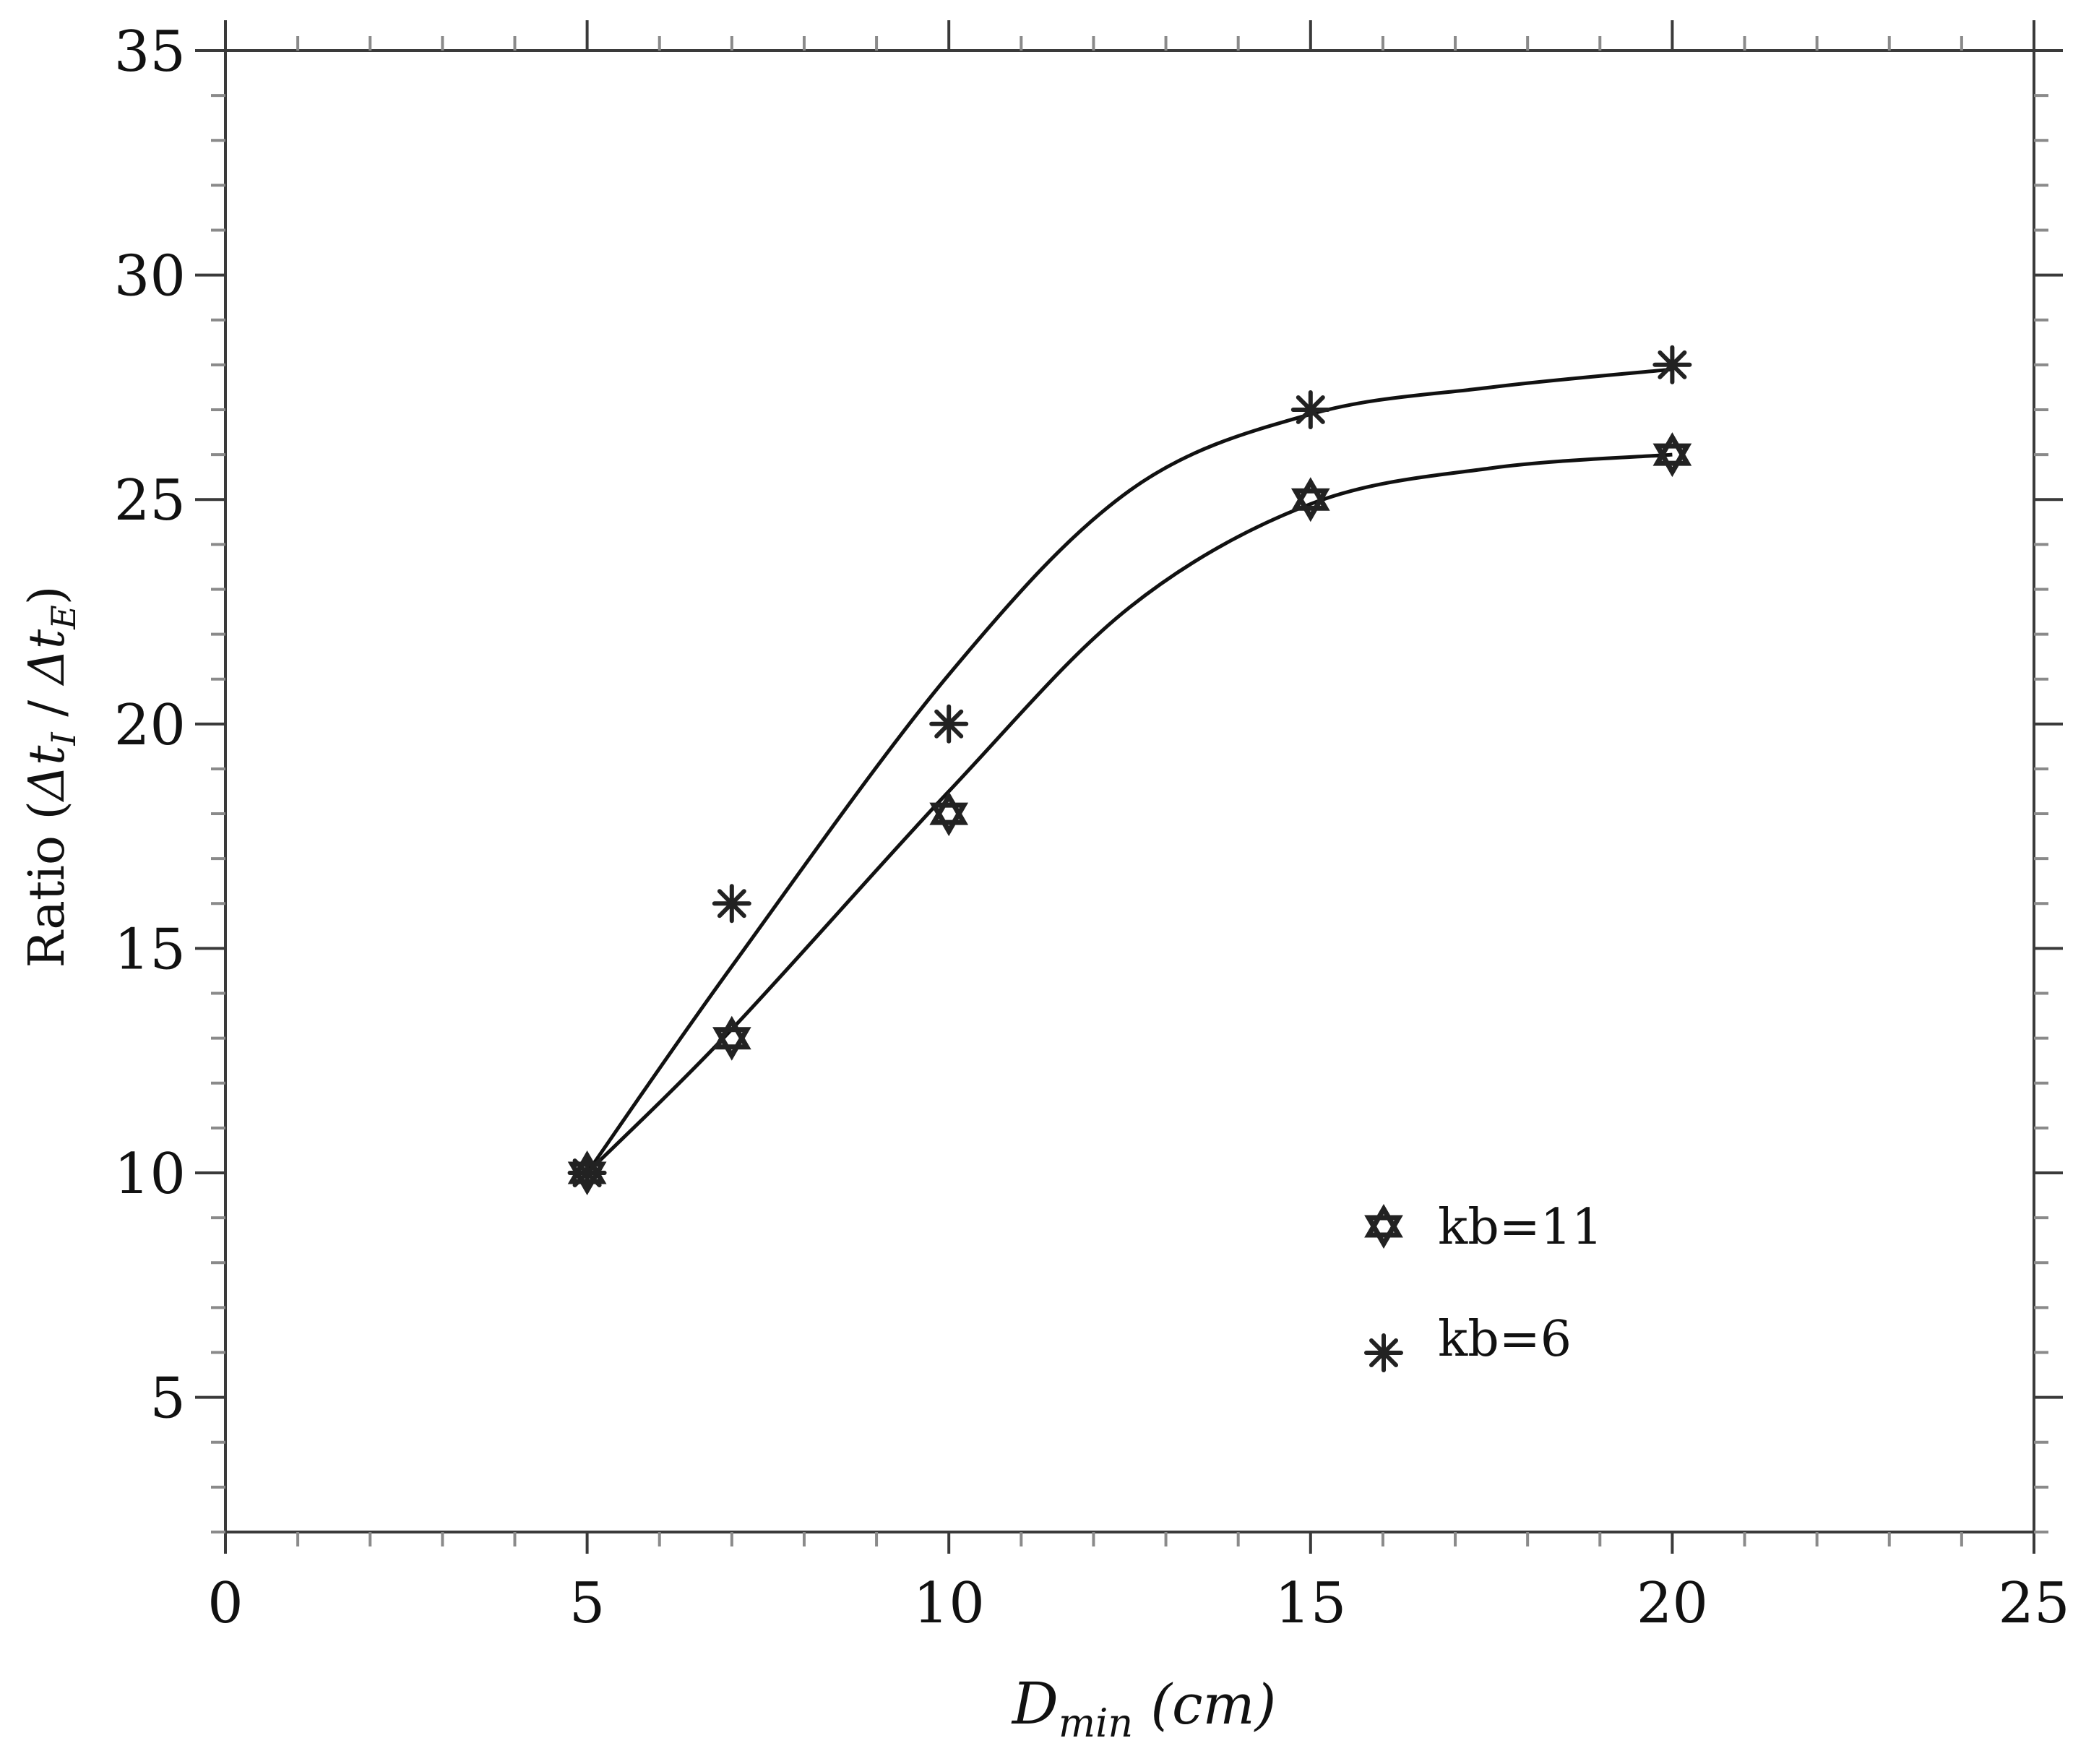  Describe the element at coordinates (150, 1175) in the screenshot. I see `y-tick-label: 10` at that location.